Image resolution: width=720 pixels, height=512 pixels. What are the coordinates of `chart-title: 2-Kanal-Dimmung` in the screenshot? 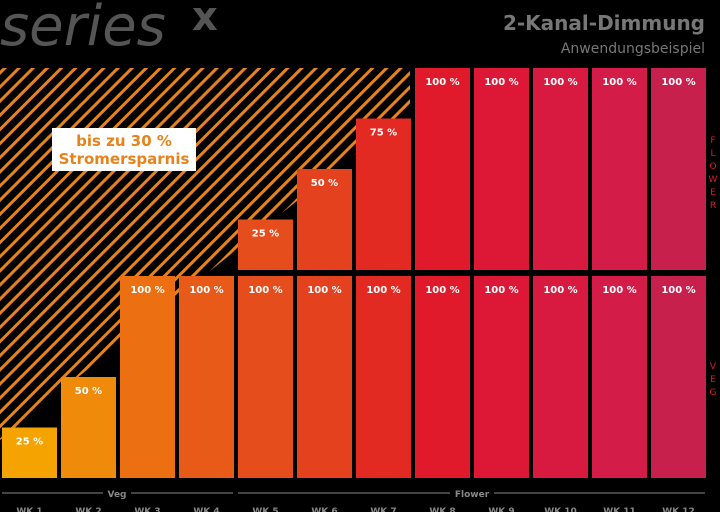 It's located at (604, 23).